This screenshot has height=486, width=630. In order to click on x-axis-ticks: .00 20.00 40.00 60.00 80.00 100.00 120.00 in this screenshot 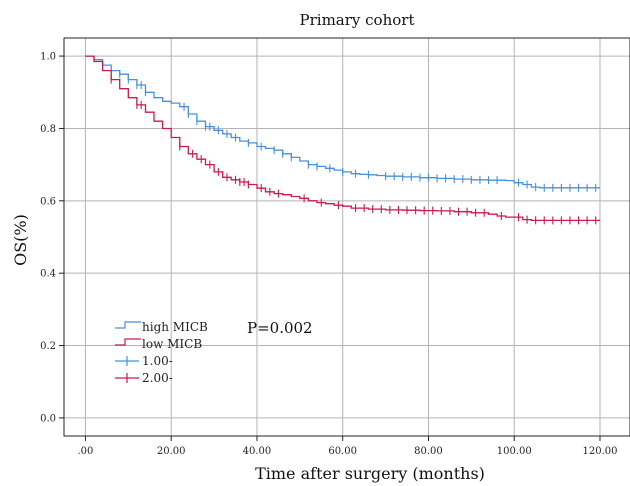, I will do `click(347, 446)`.